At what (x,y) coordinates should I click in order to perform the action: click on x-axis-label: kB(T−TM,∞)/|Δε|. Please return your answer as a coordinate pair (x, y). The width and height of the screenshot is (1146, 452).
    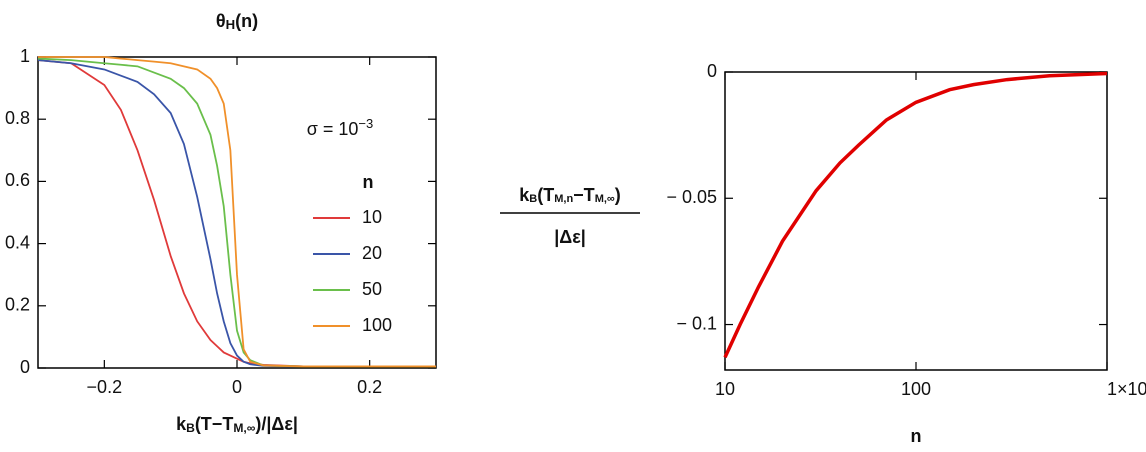
    Looking at the image, I should click on (237, 424).